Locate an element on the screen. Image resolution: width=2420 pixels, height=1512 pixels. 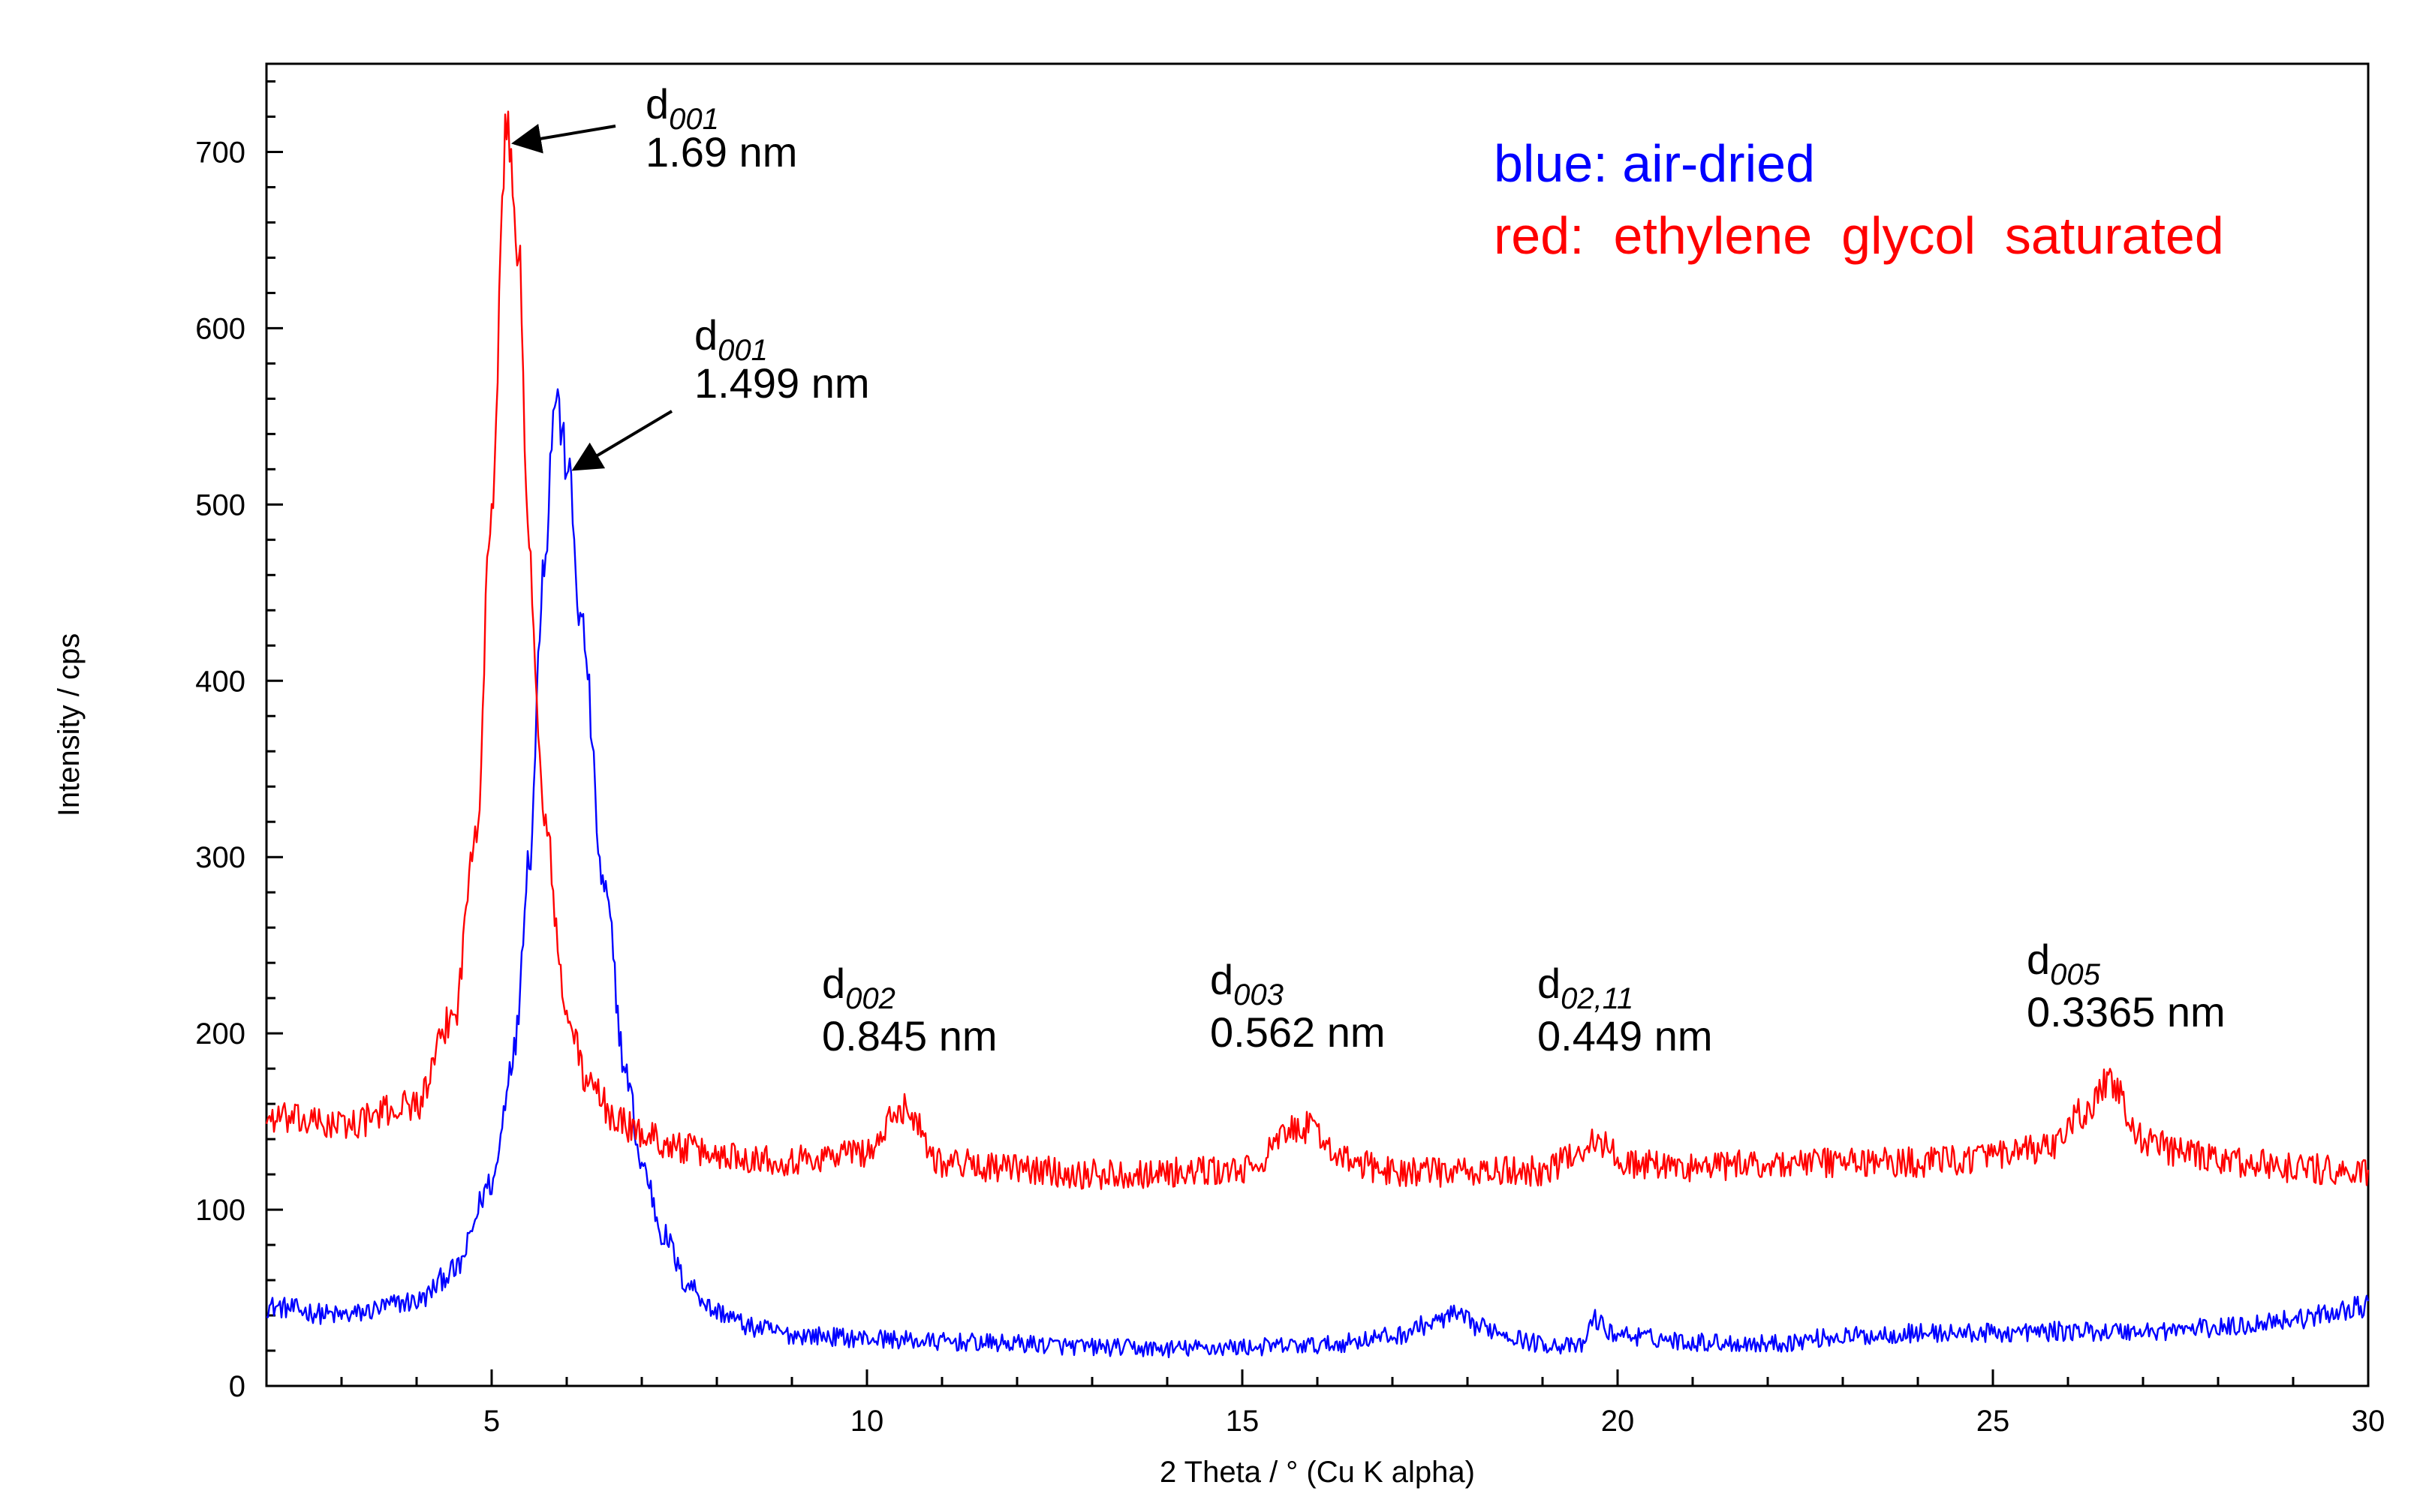
peak-label-index: 02,11 is located at coordinates (1597, 998).